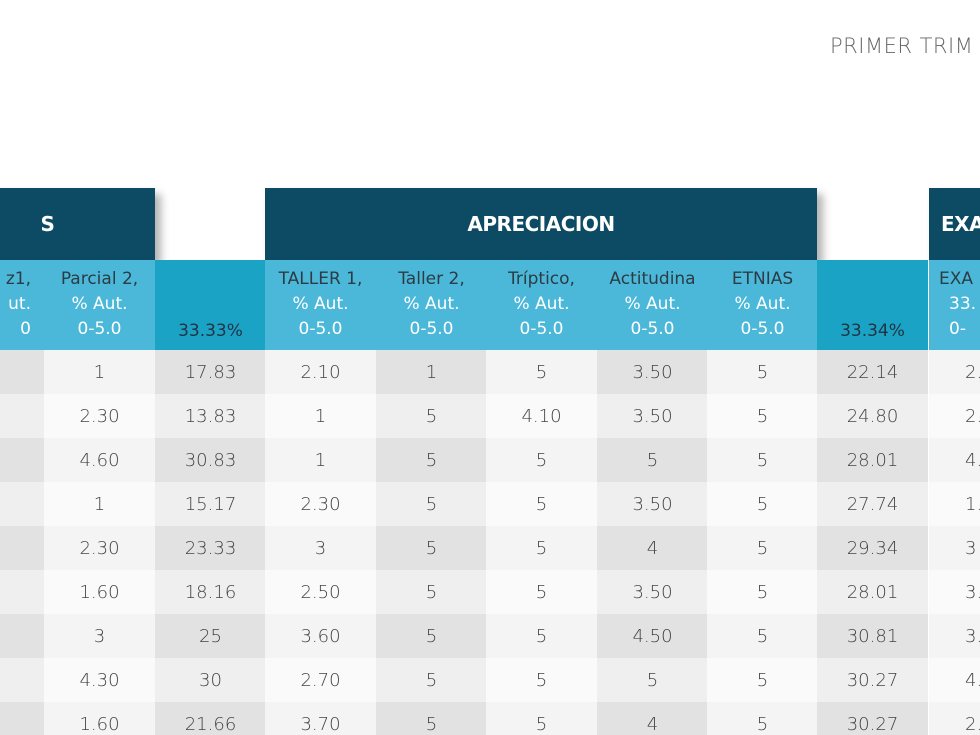 This screenshot has width=980, height=735. Describe the element at coordinates (972, 460) in the screenshot. I see `cell-text: 4.` at that location.